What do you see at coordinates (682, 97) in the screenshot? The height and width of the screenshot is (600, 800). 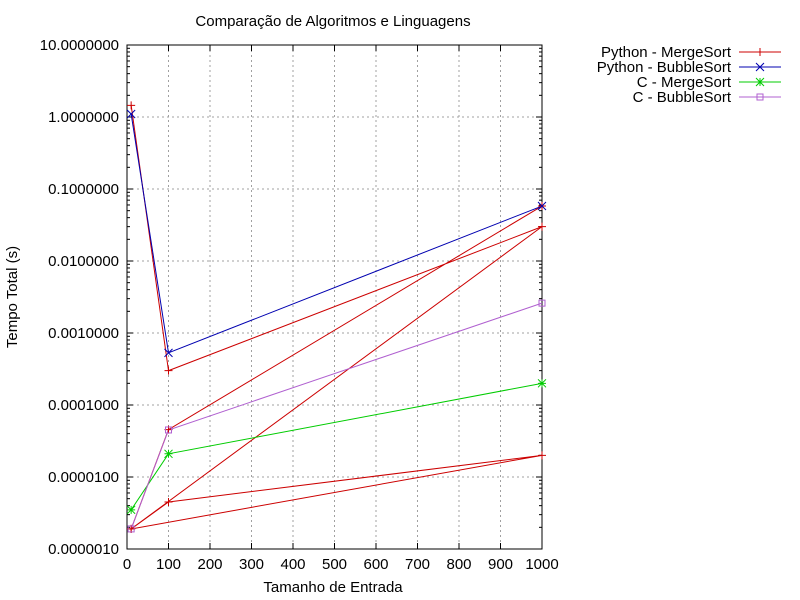 I see `legend-label-3: C - BubbleSort` at bounding box center [682, 97].